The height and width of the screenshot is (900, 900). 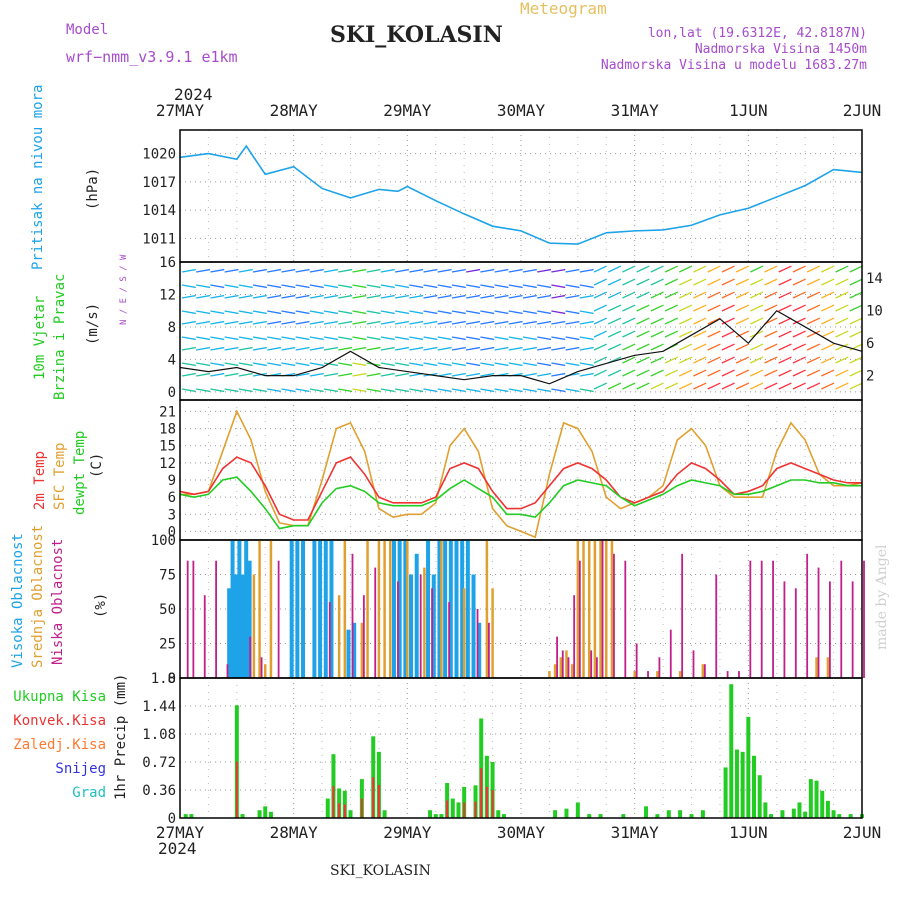 I want to click on wind-tick-label: 0, so click(x=172, y=393).